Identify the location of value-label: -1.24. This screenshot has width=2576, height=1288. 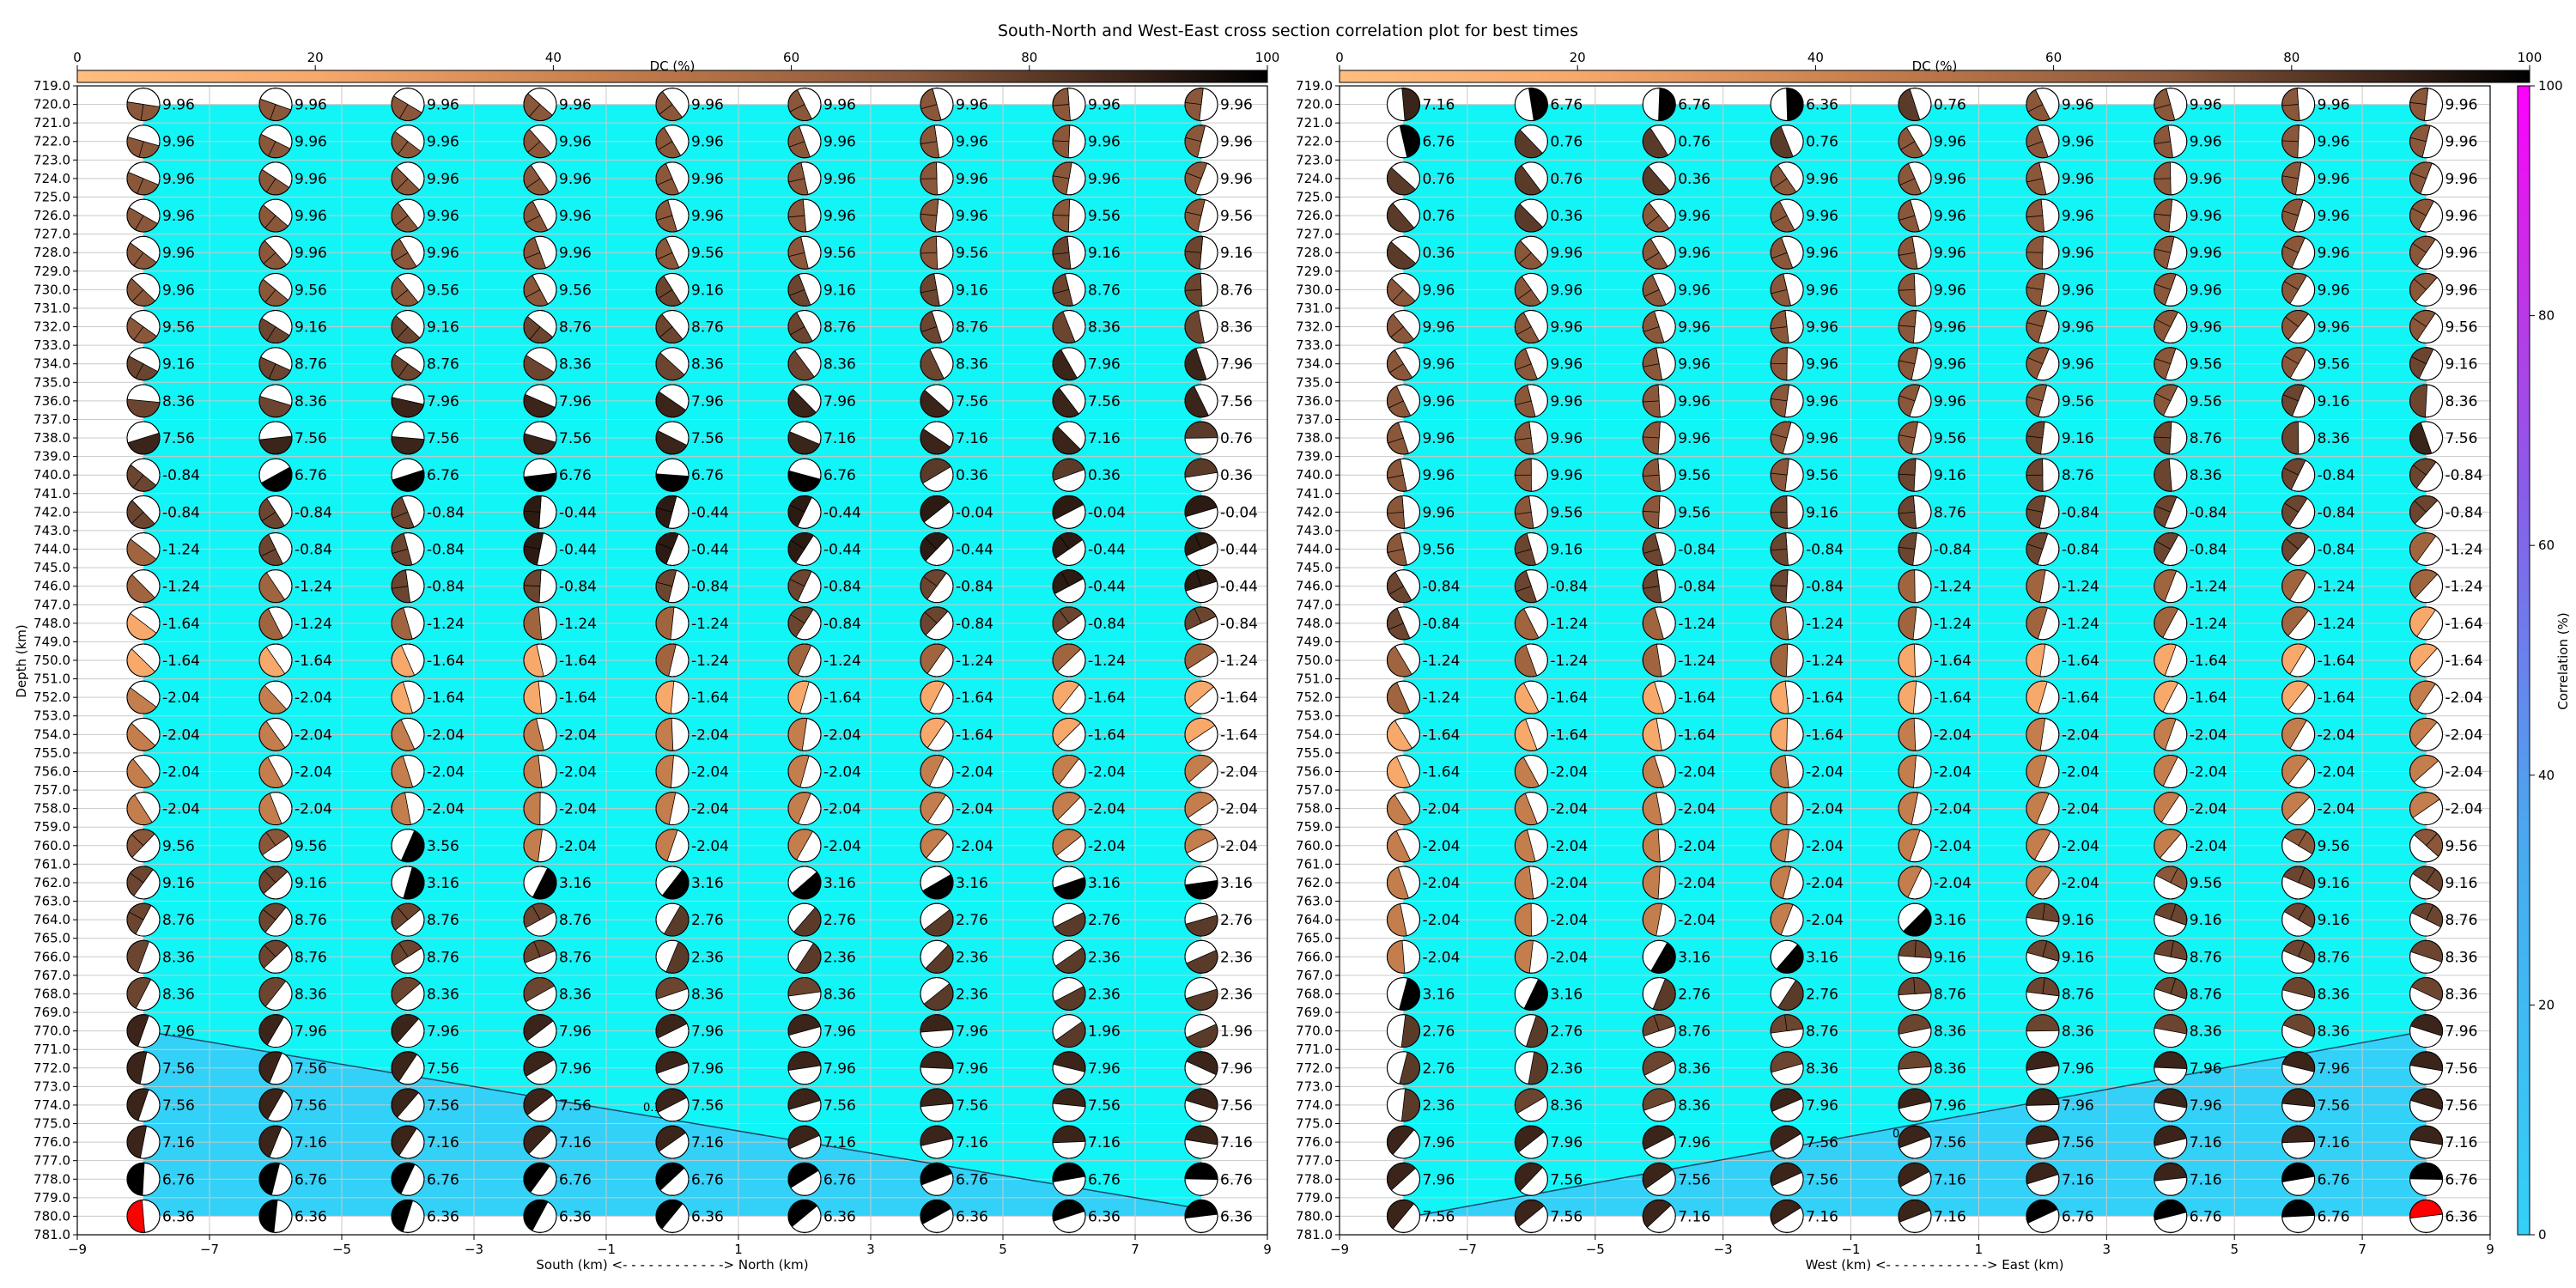
(974, 662).